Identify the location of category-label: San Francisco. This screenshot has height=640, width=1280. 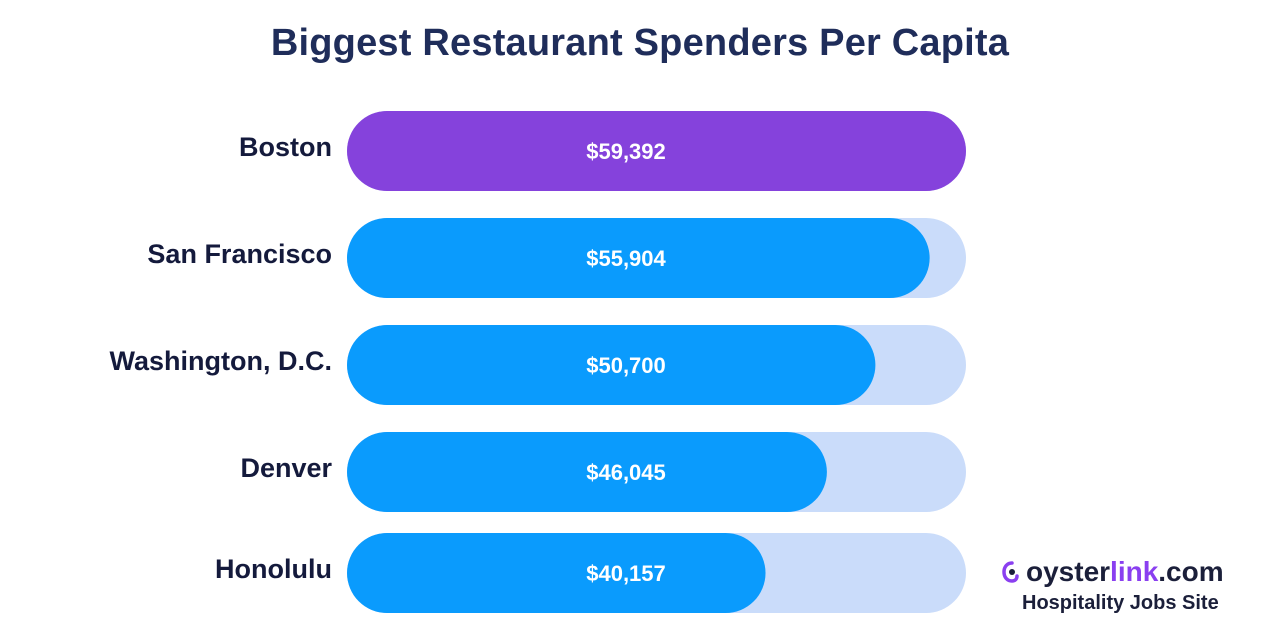
(239, 254).